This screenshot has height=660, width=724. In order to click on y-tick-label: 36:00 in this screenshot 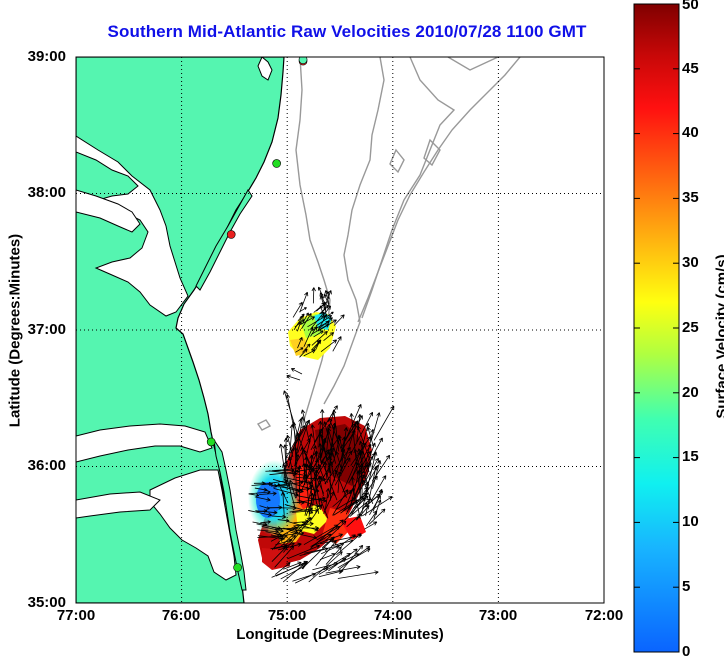, I will do `click(37, 465)`.